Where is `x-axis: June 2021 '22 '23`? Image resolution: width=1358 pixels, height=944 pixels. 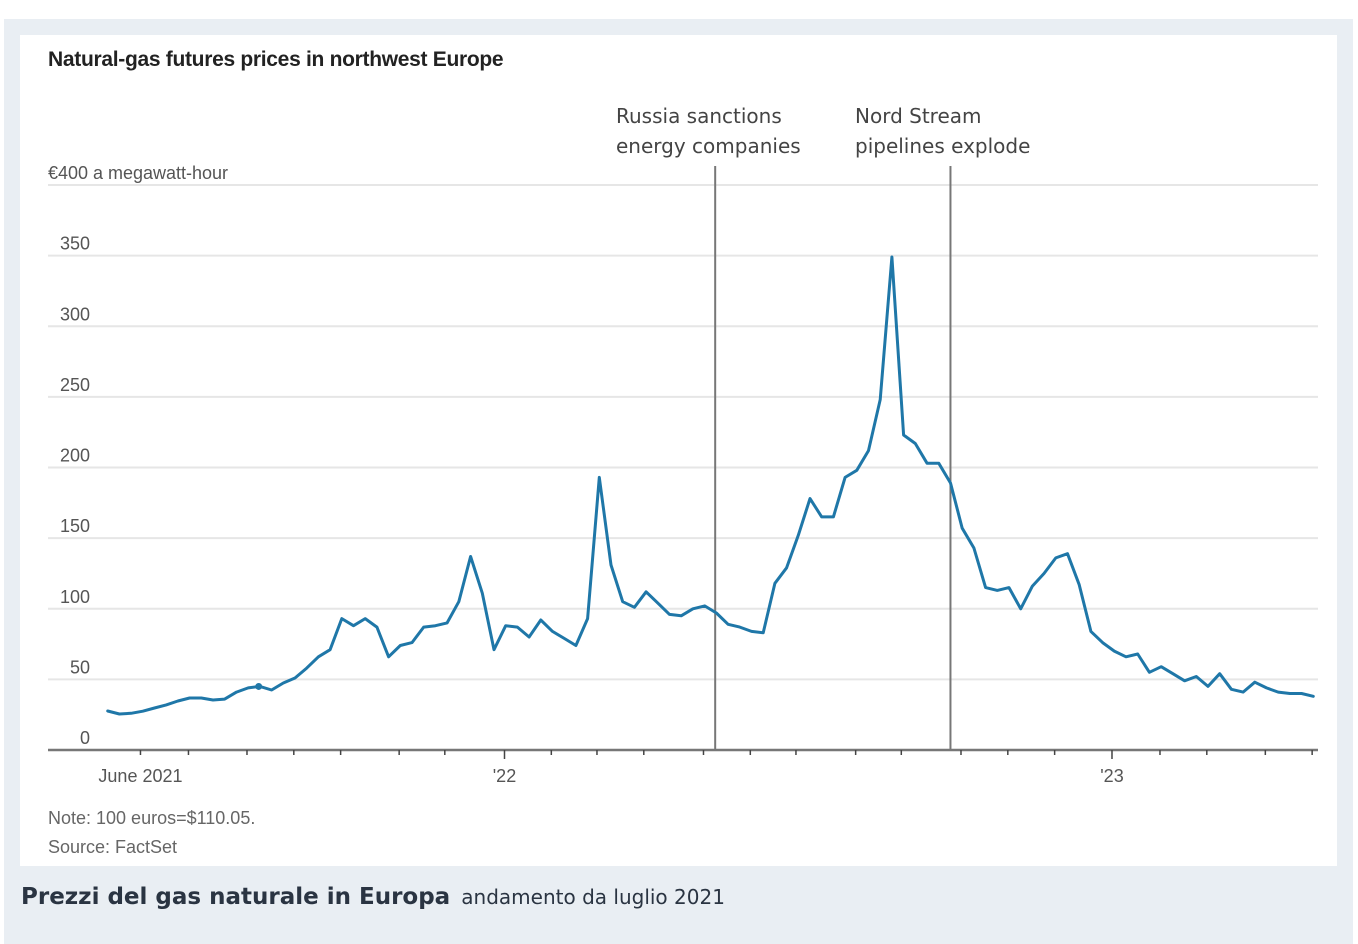
x-axis: June 2021 '22 '23 is located at coordinates (683, 767).